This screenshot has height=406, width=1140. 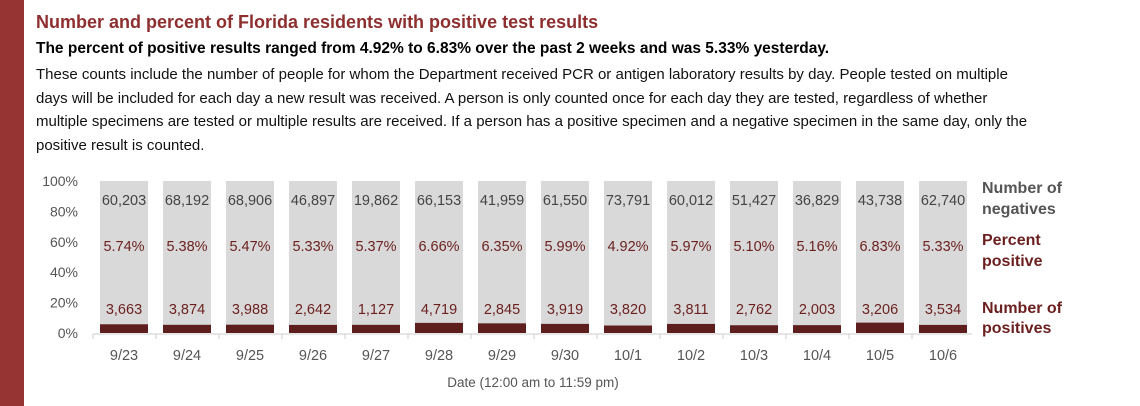 I want to click on percent-label: 5.99%, so click(x=564, y=247).